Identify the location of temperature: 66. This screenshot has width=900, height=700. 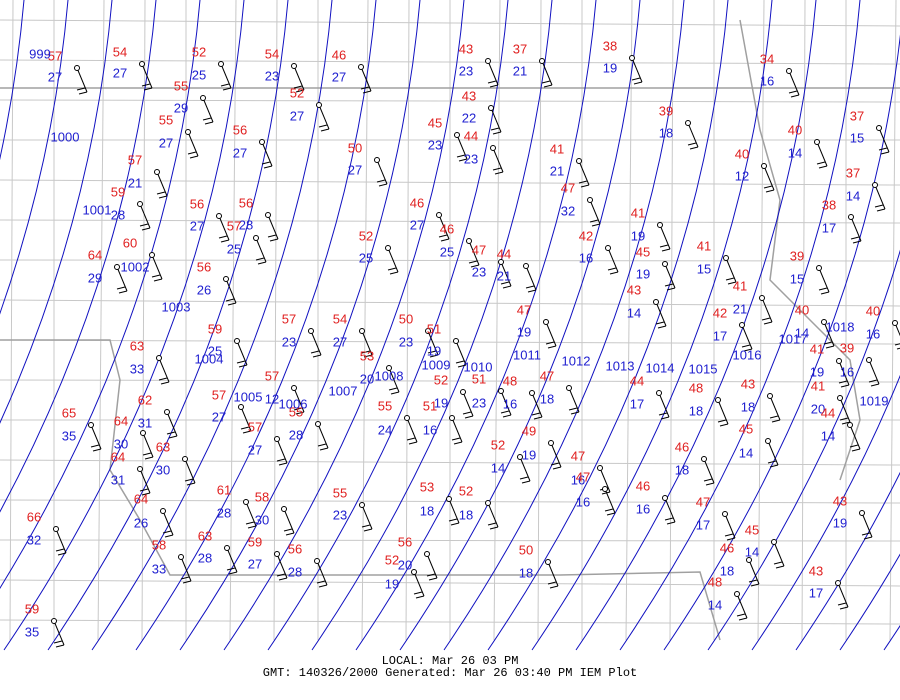
(34, 516).